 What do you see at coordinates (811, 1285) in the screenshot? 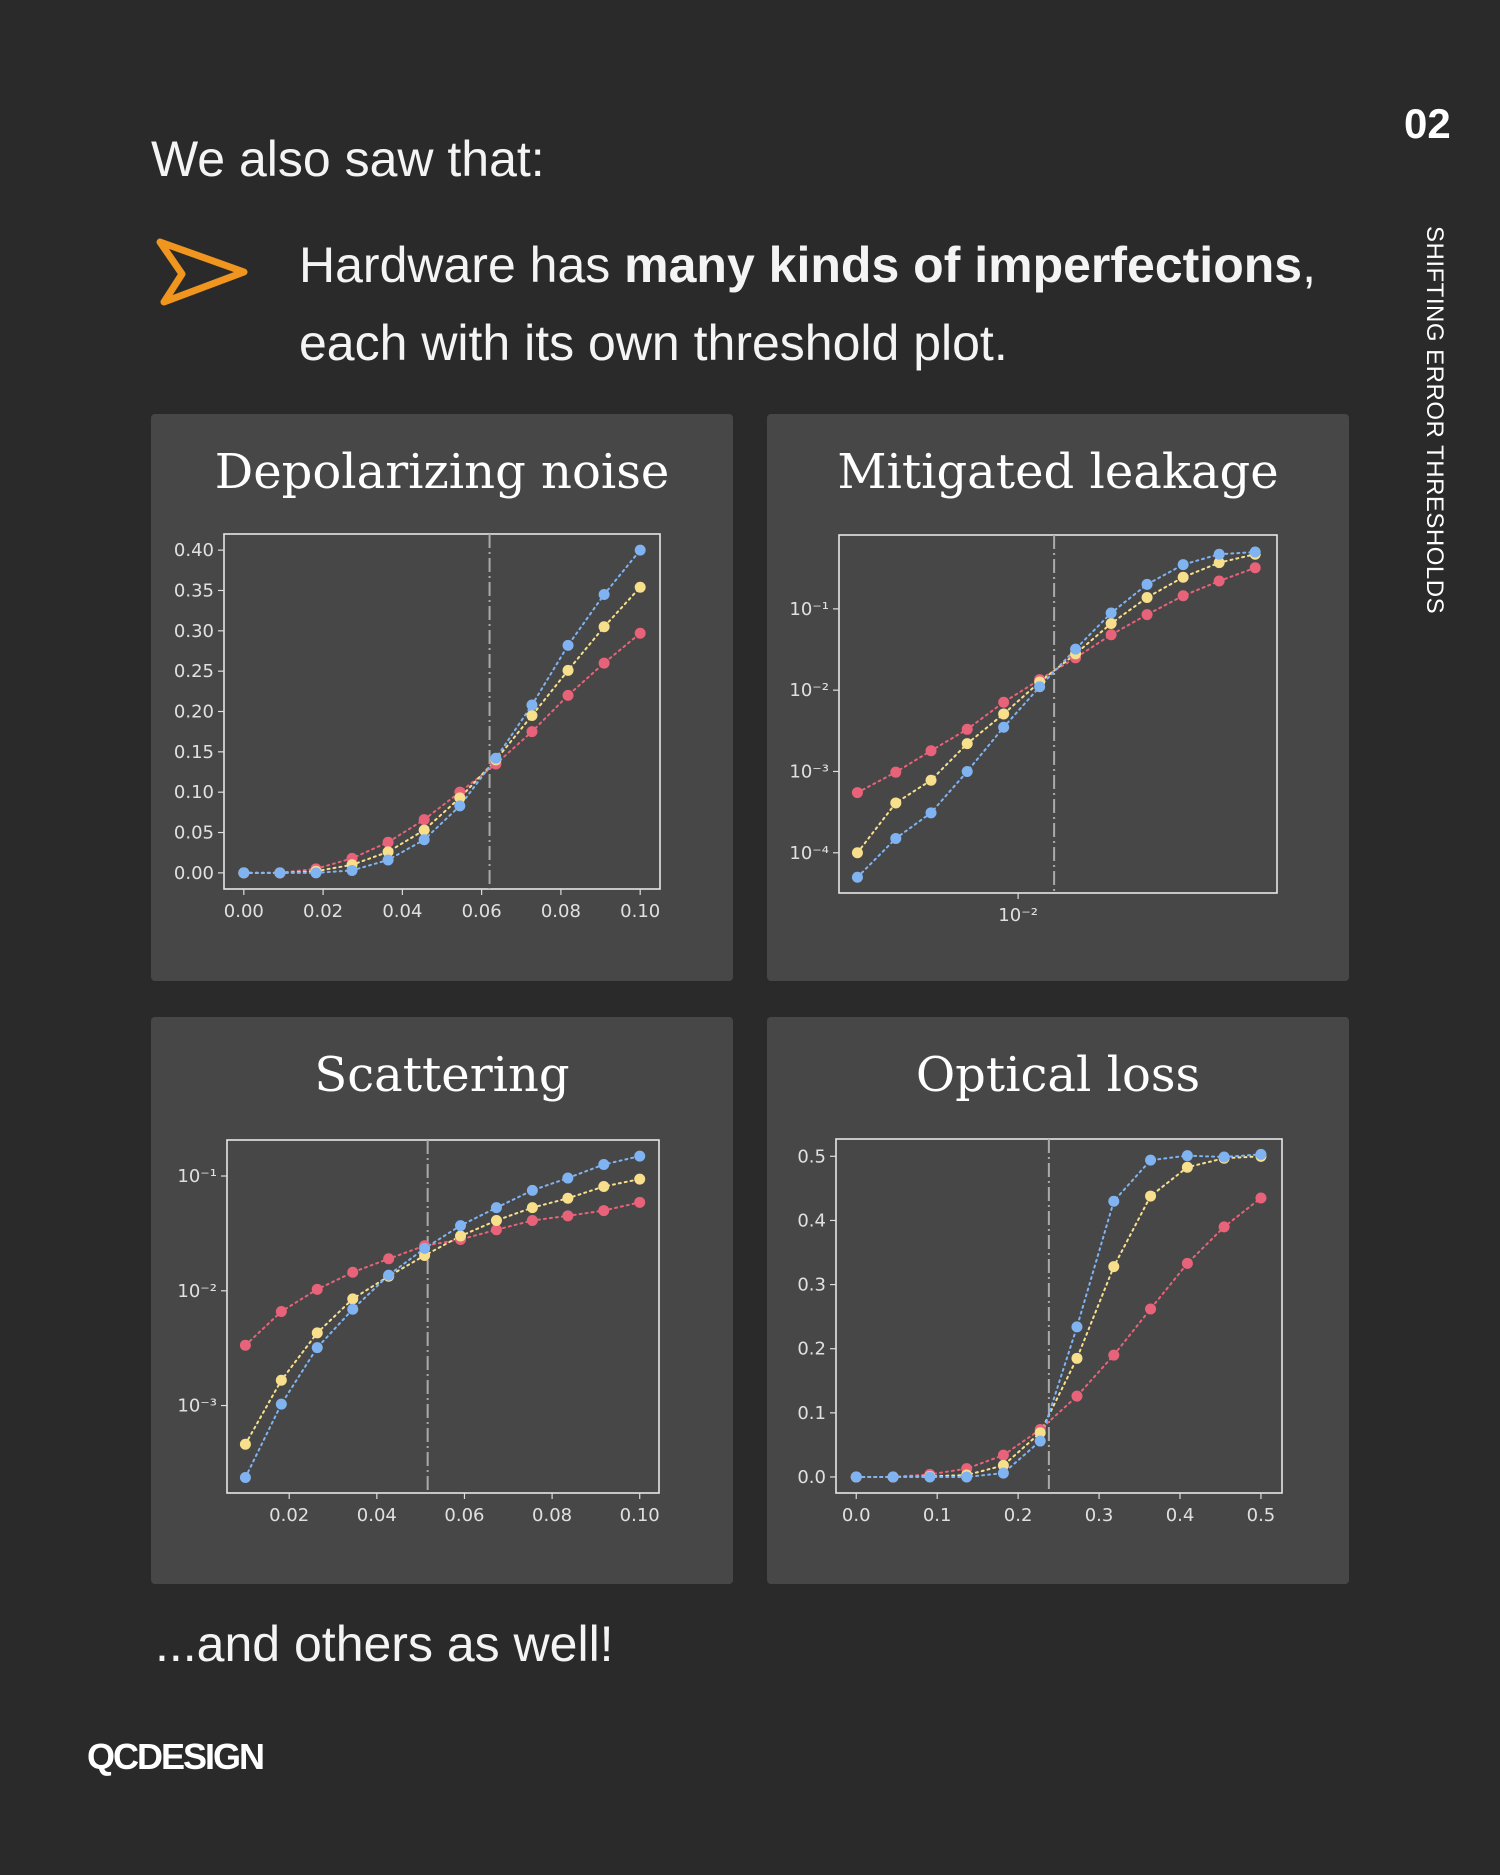
I see `y-tick-label: 0.3` at bounding box center [811, 1285].